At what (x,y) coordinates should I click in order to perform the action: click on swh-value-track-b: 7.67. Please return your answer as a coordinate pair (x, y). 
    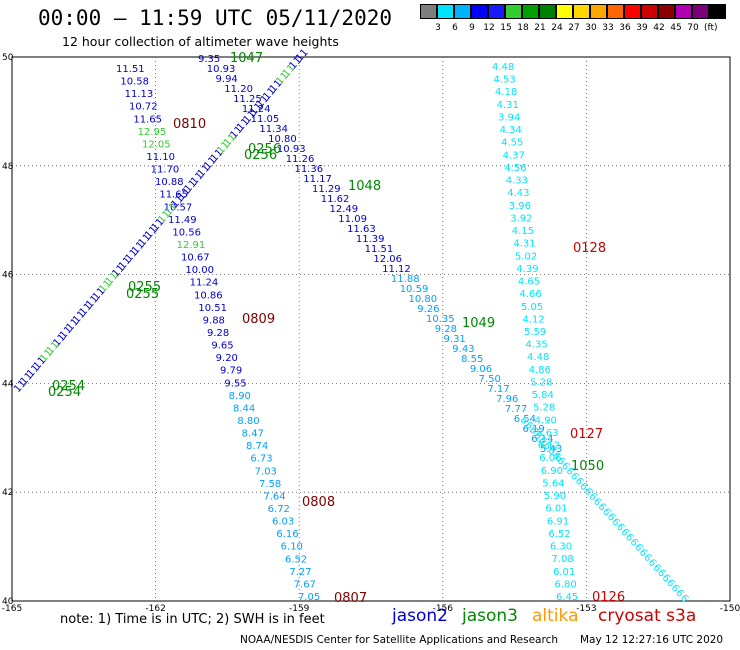
    Looking at the image, I should click on (305, 584).